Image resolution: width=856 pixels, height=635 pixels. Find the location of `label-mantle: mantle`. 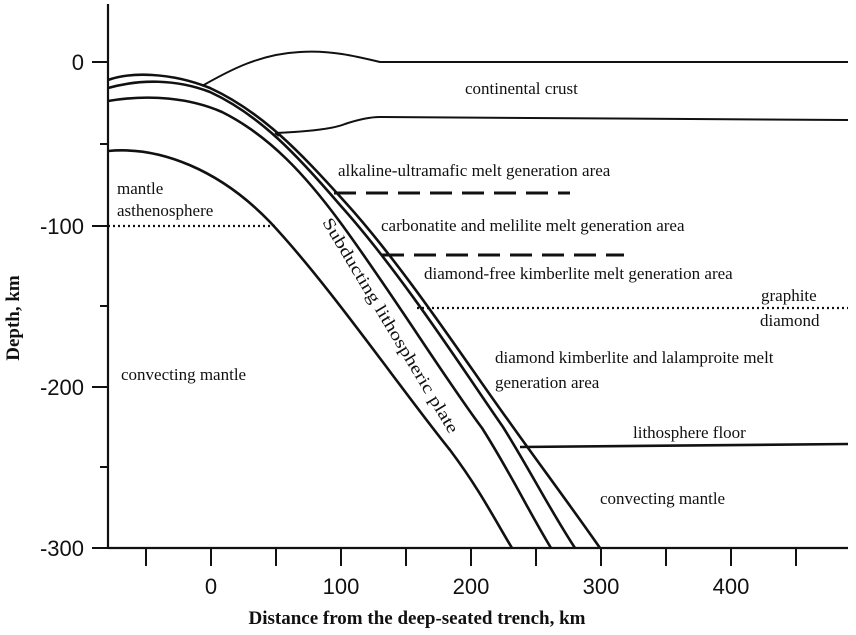

label-mantle: mantle is located at coordinates (140, 188).